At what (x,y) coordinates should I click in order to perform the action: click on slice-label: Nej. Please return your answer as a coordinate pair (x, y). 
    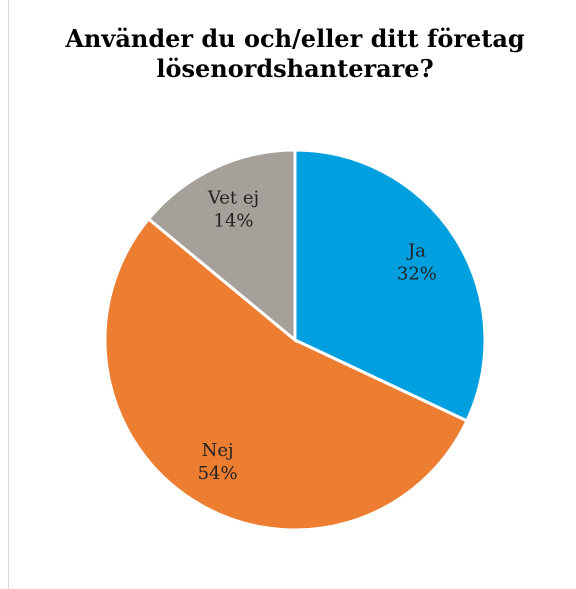
    Looking at the image, I should click on (218, 450).